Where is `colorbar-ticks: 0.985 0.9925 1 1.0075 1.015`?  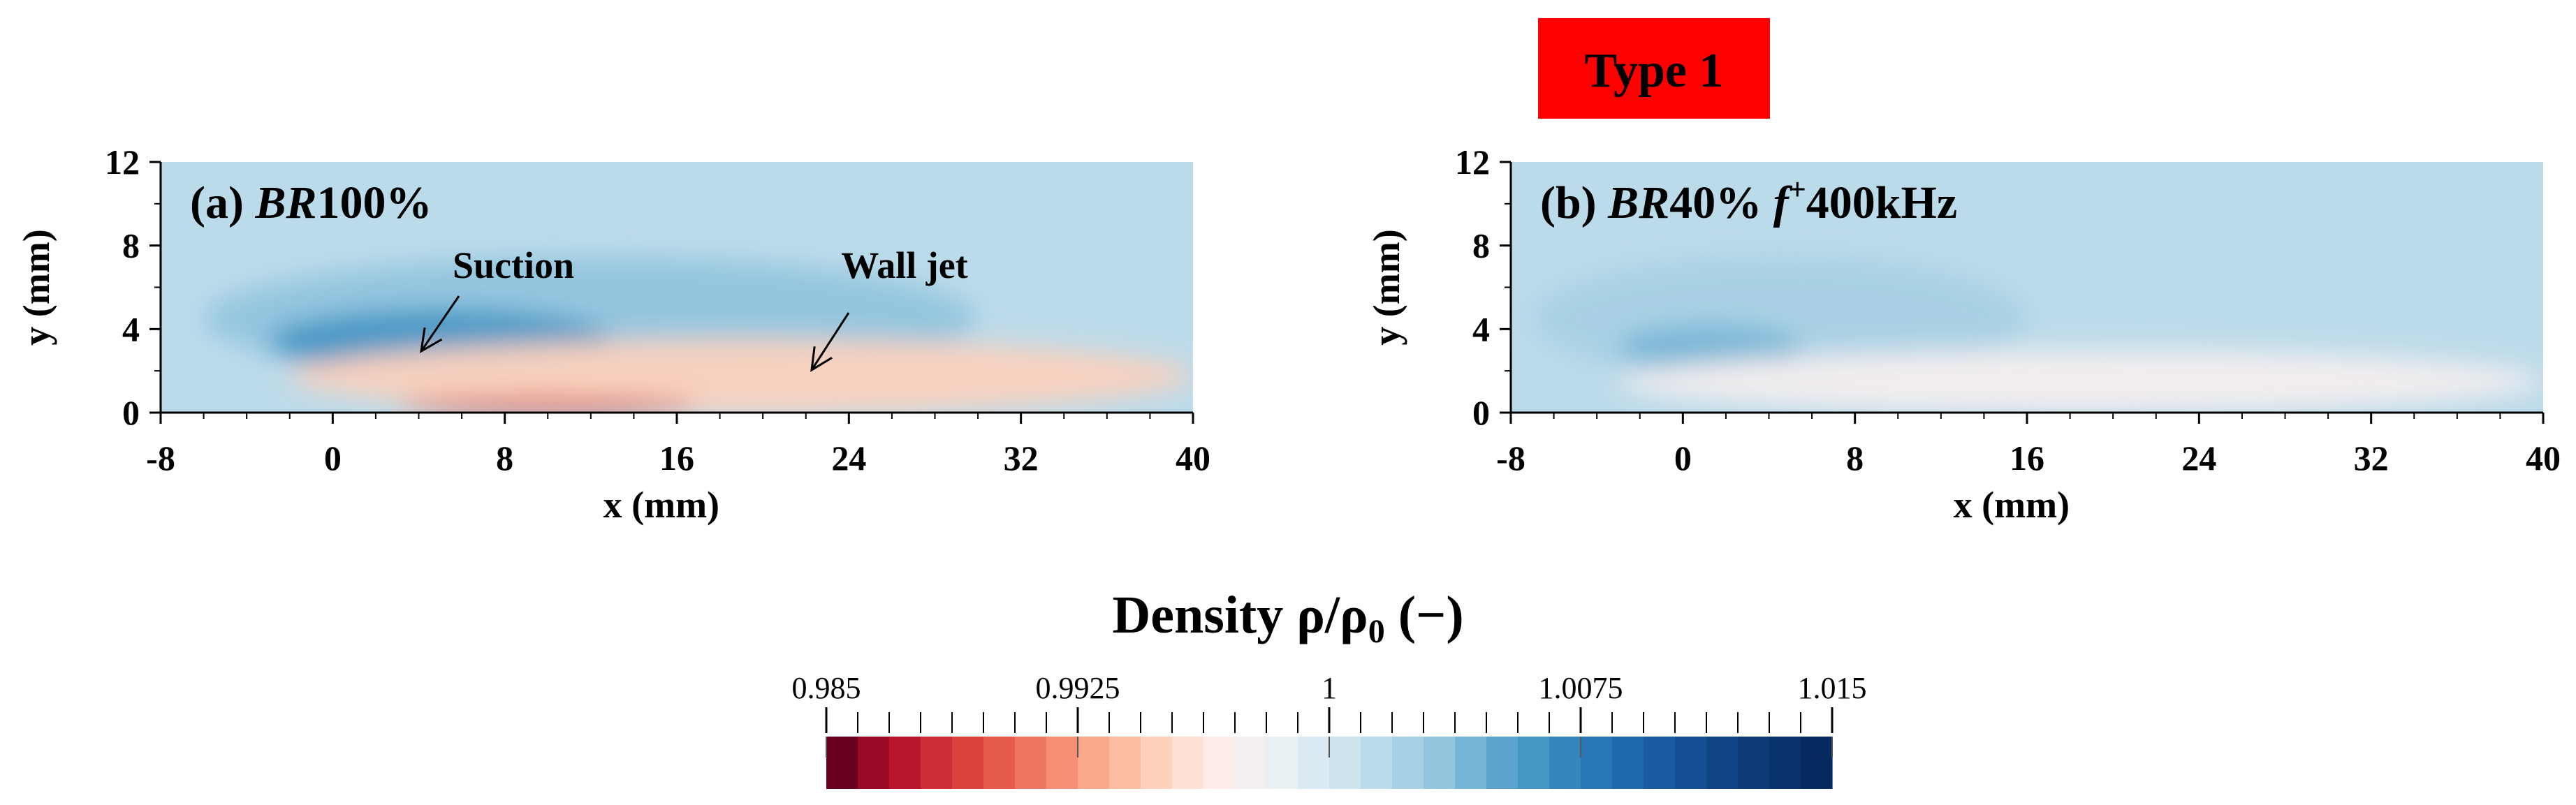 colorbar-ticks: 0.985 0.9925 1 1.0075 1.015 is located at coordinates (1329, 714).